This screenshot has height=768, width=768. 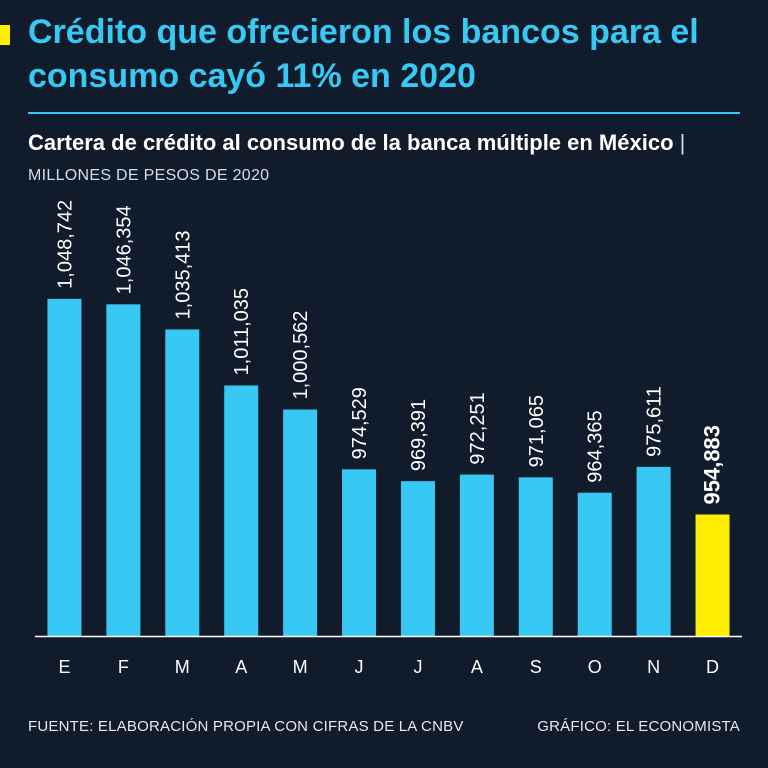 What do you see at coordinates (183, 274) in the screenshot?
I see `bar-value-label: 1,035,413` at bounding box center [183, 274].